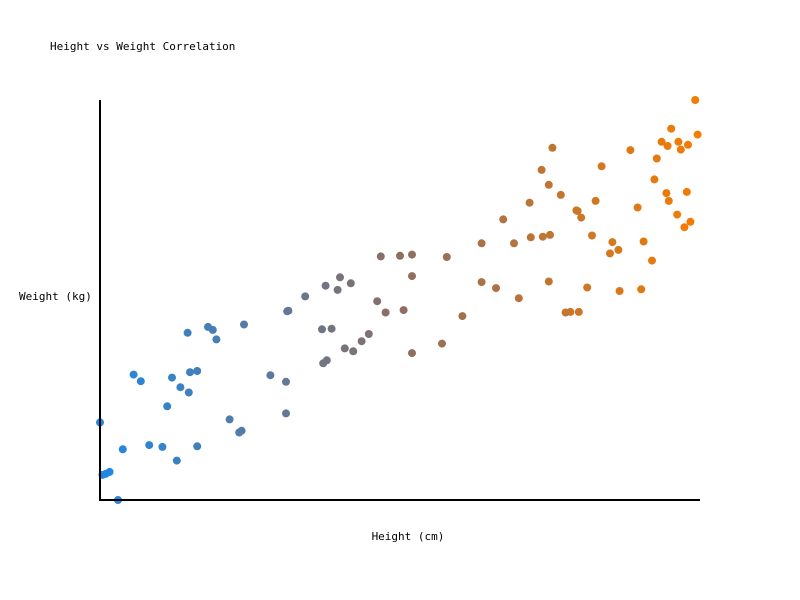 The width and height of the screenshot is (800, 600). I want to click on x-axis-label: Height (cm), so click(408, 536).